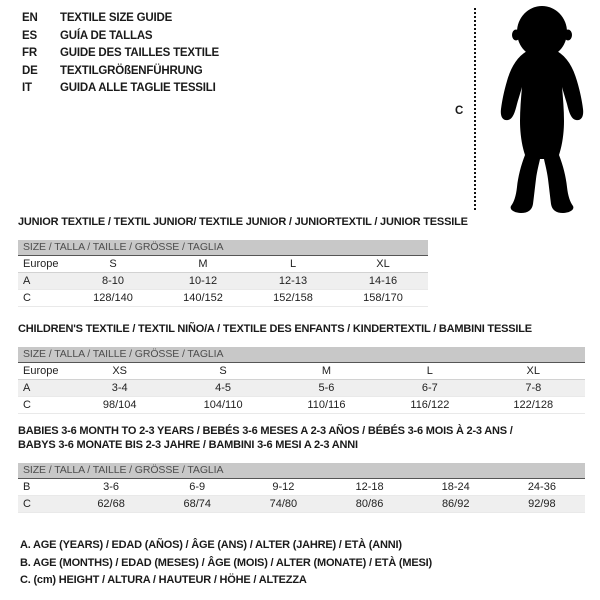 This screenshot has width=600, height=600. I want to click on value-cell: 74/80, so click(283, 504).